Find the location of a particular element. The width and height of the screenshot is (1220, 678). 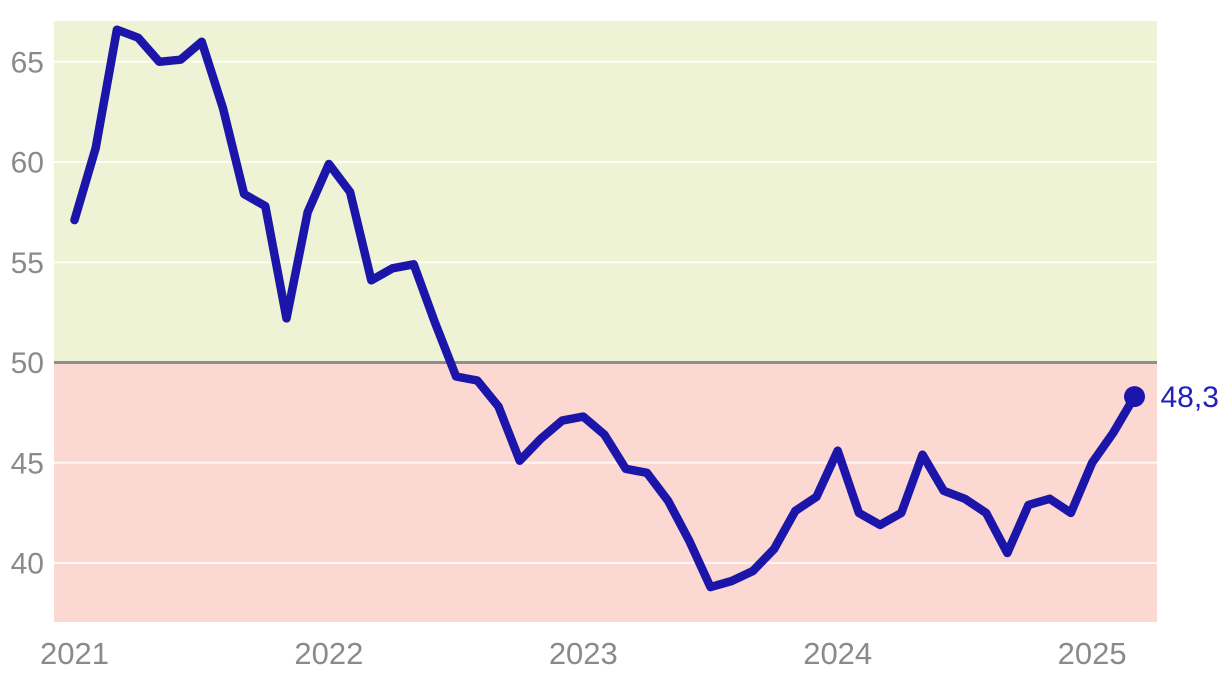

y-tick-label: 45 is located at coordinates (27, 463).